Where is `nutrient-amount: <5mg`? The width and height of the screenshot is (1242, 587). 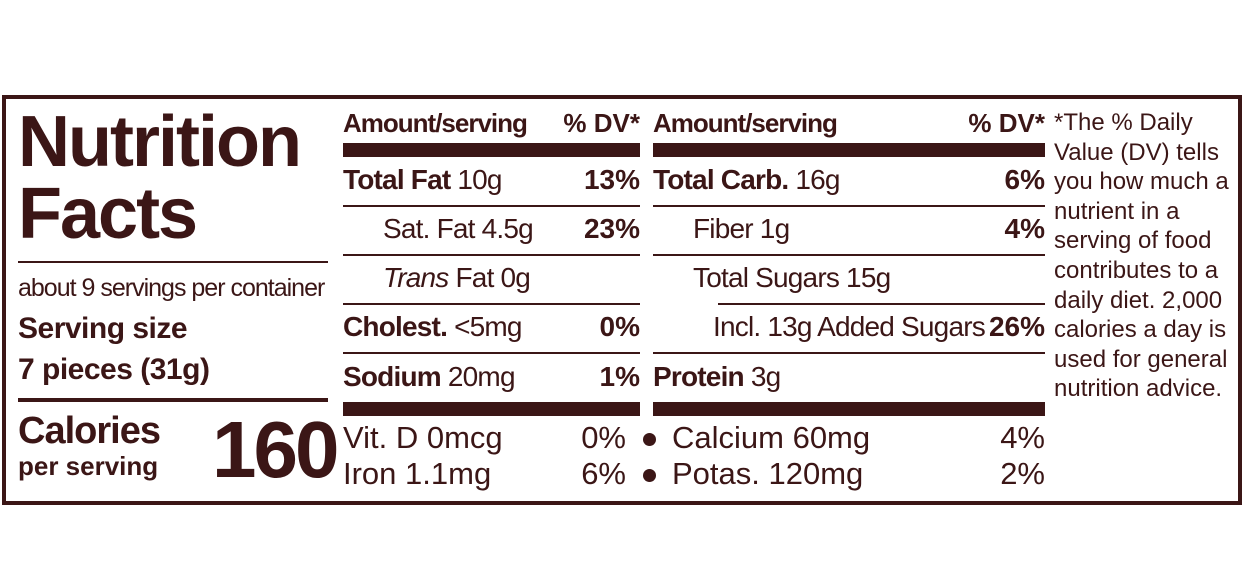 nutrient-amount: <5mg is located at coordinates (488, 326).